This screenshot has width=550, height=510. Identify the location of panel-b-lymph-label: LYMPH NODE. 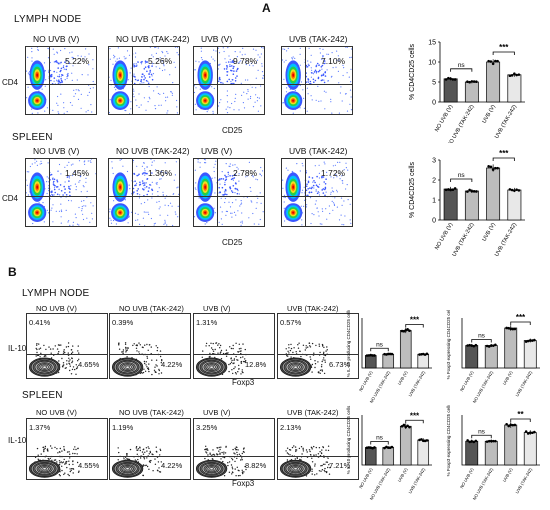
(56, 293).